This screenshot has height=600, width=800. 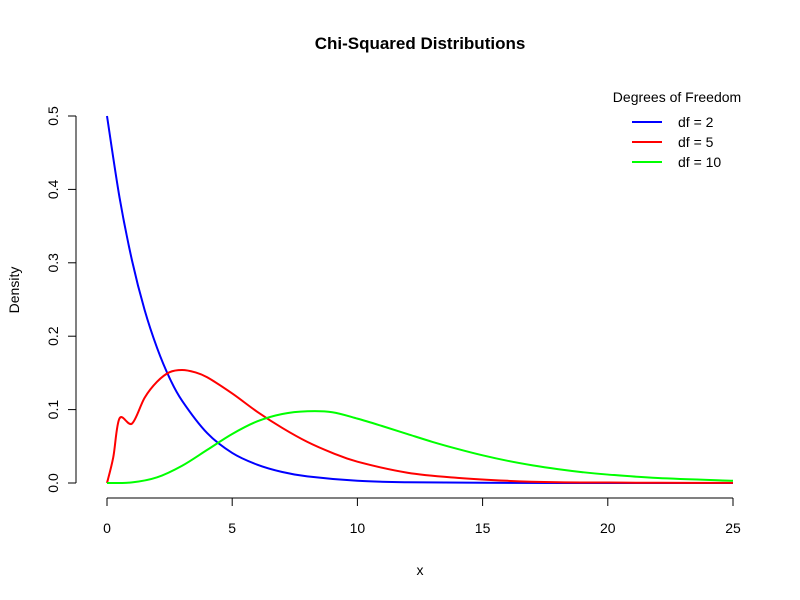 I want to click on y-axis-ticks: 0.0 0.1 0.2 0.3 0.4 0.5, so click(x=60, y=299).